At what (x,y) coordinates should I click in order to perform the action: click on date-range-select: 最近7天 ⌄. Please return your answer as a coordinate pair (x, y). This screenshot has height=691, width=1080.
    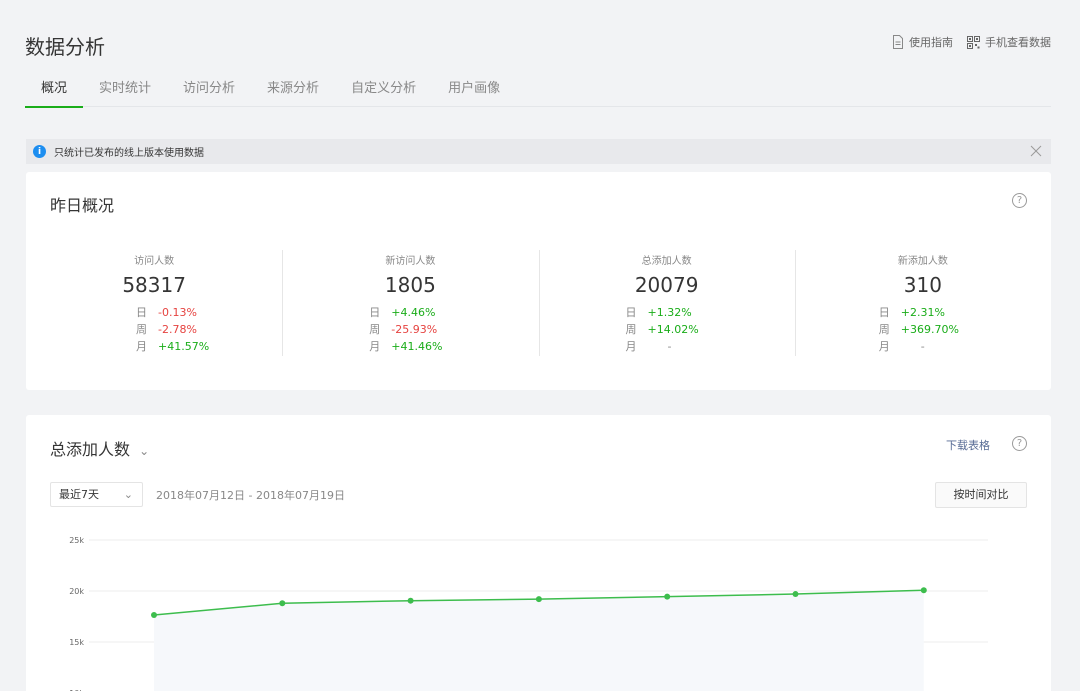
    Looking at the image, I should click on (96, 494).